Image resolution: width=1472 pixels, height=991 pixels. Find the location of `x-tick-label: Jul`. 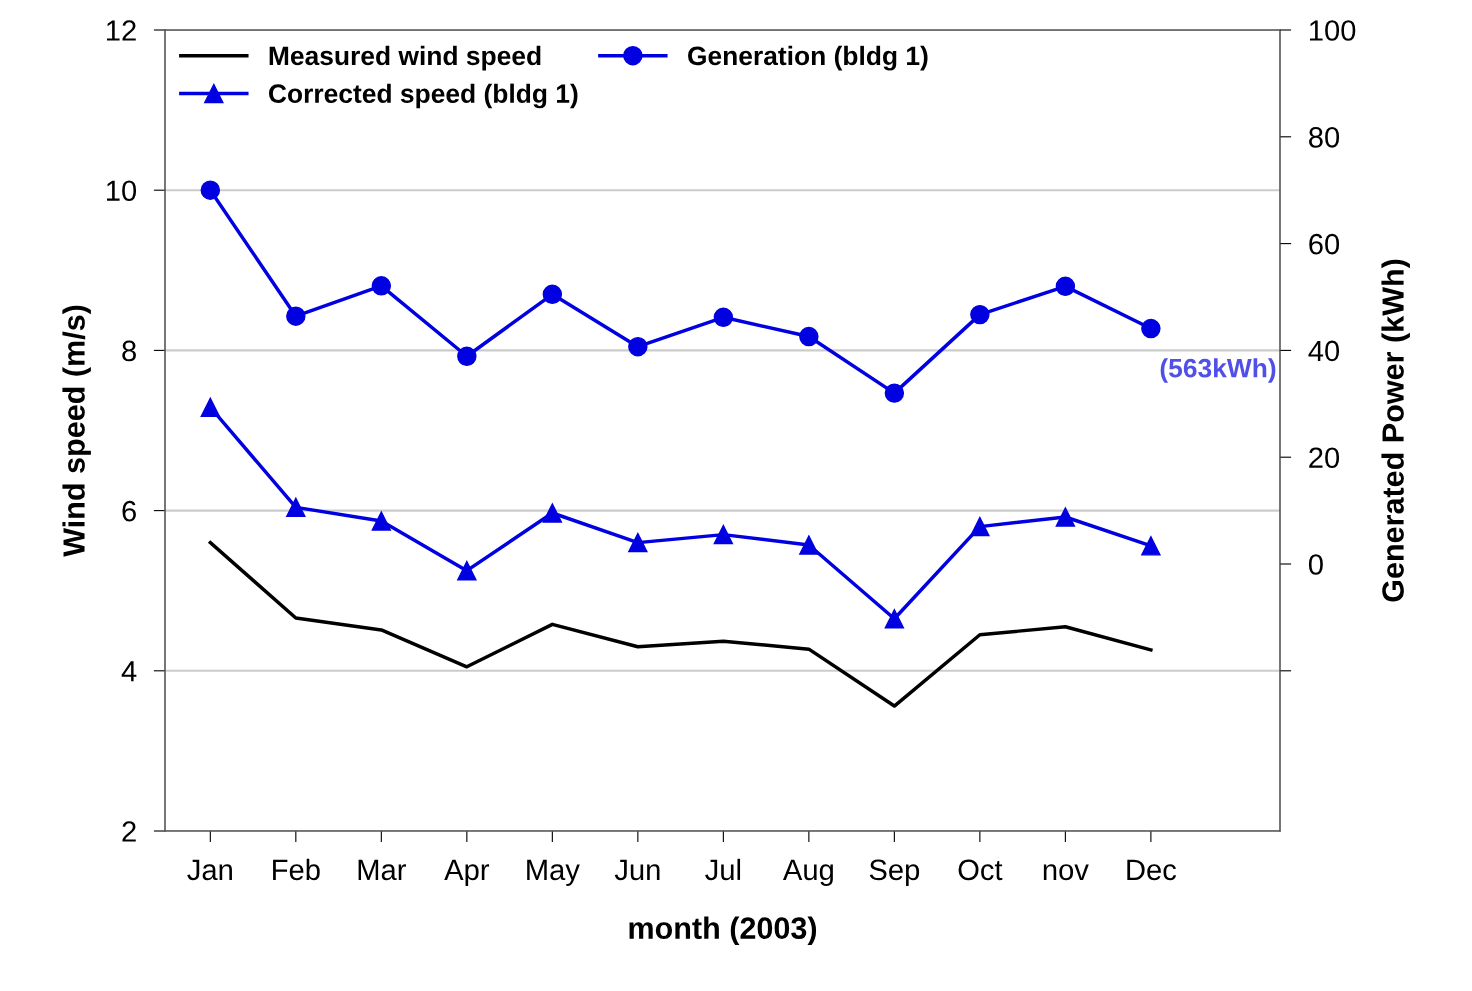

x-tick-label: Jul is located at coordinates (723, 869).